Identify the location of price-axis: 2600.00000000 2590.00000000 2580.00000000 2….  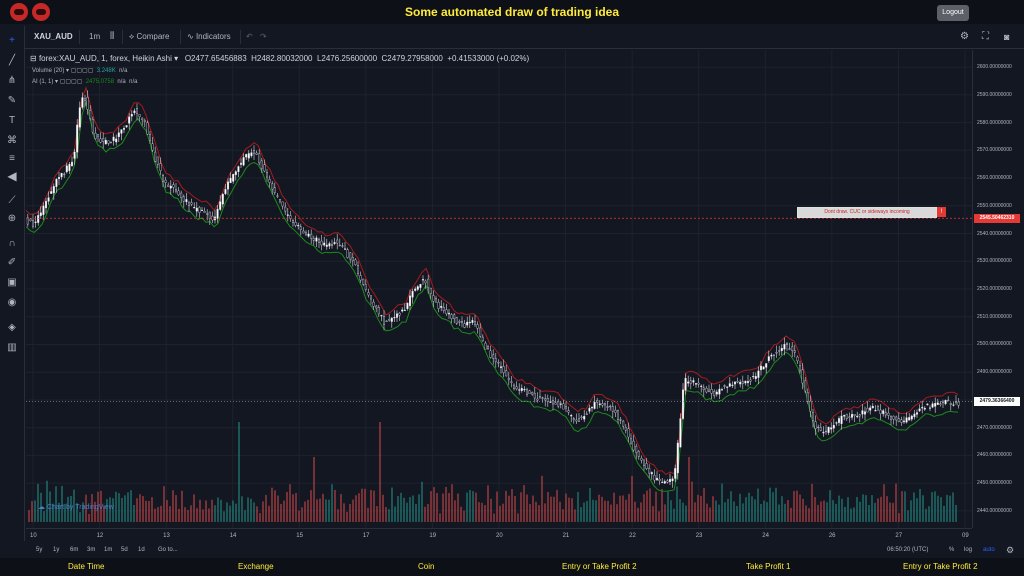
(998, 289).